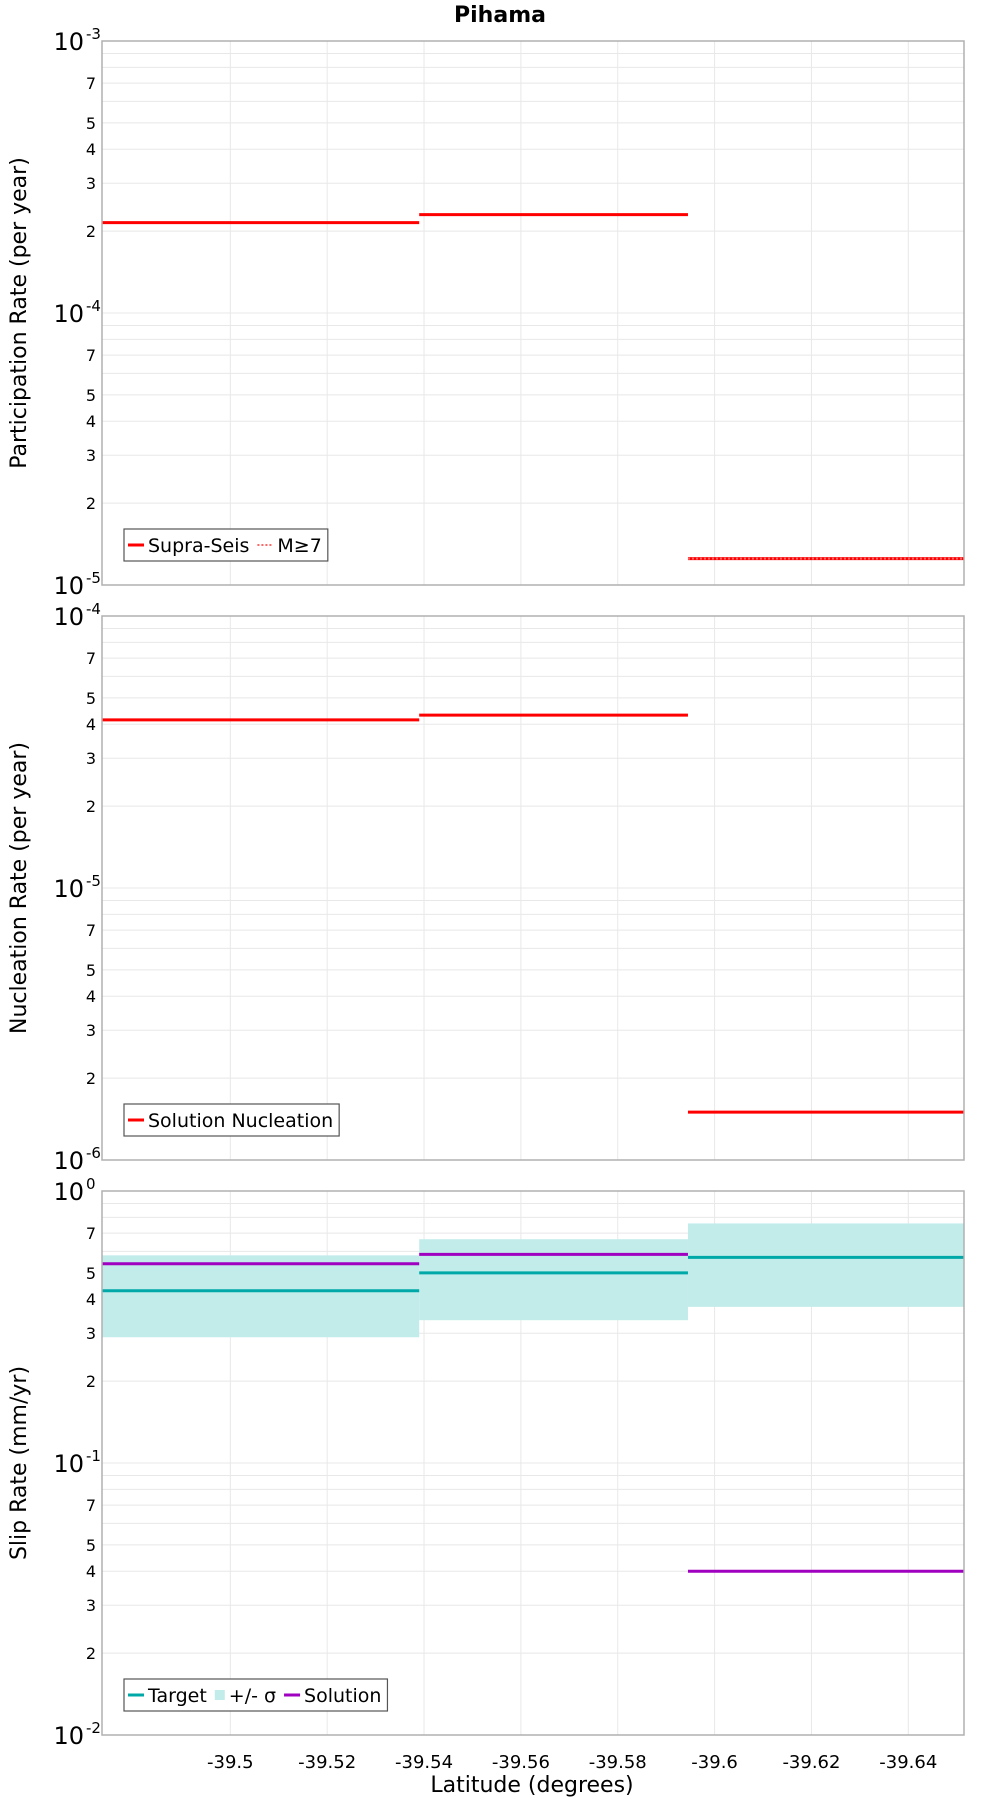 The image size is (1000, 1800). Describe the element at coordinates (240, 1121) in the screenshot. I see `legend-entry: Solution Nucleation` at that location.